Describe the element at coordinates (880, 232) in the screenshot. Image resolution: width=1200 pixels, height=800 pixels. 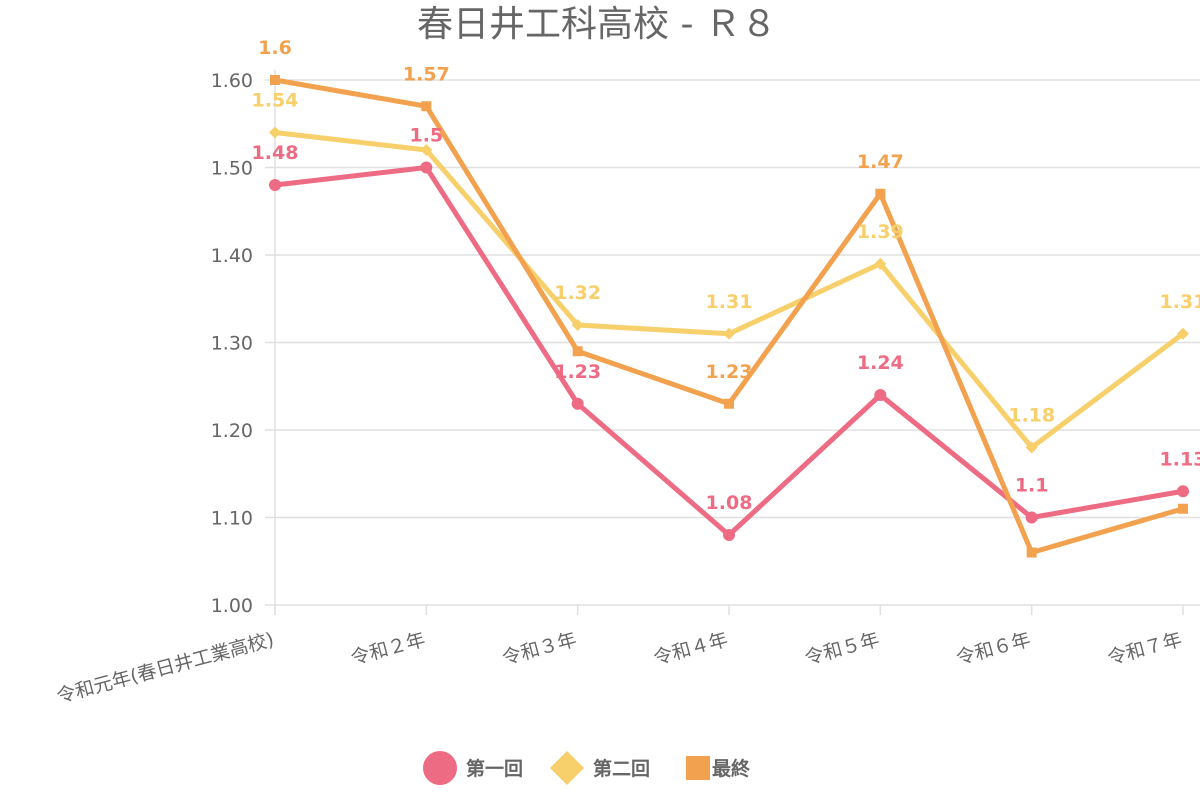
I see `data-label: 1.39` at that location.